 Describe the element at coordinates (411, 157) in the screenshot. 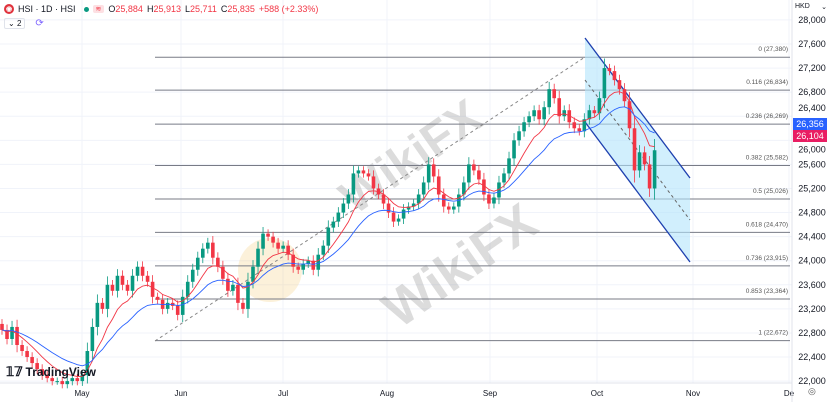

I see `wikifx-watermark: WikiFX` at that location.